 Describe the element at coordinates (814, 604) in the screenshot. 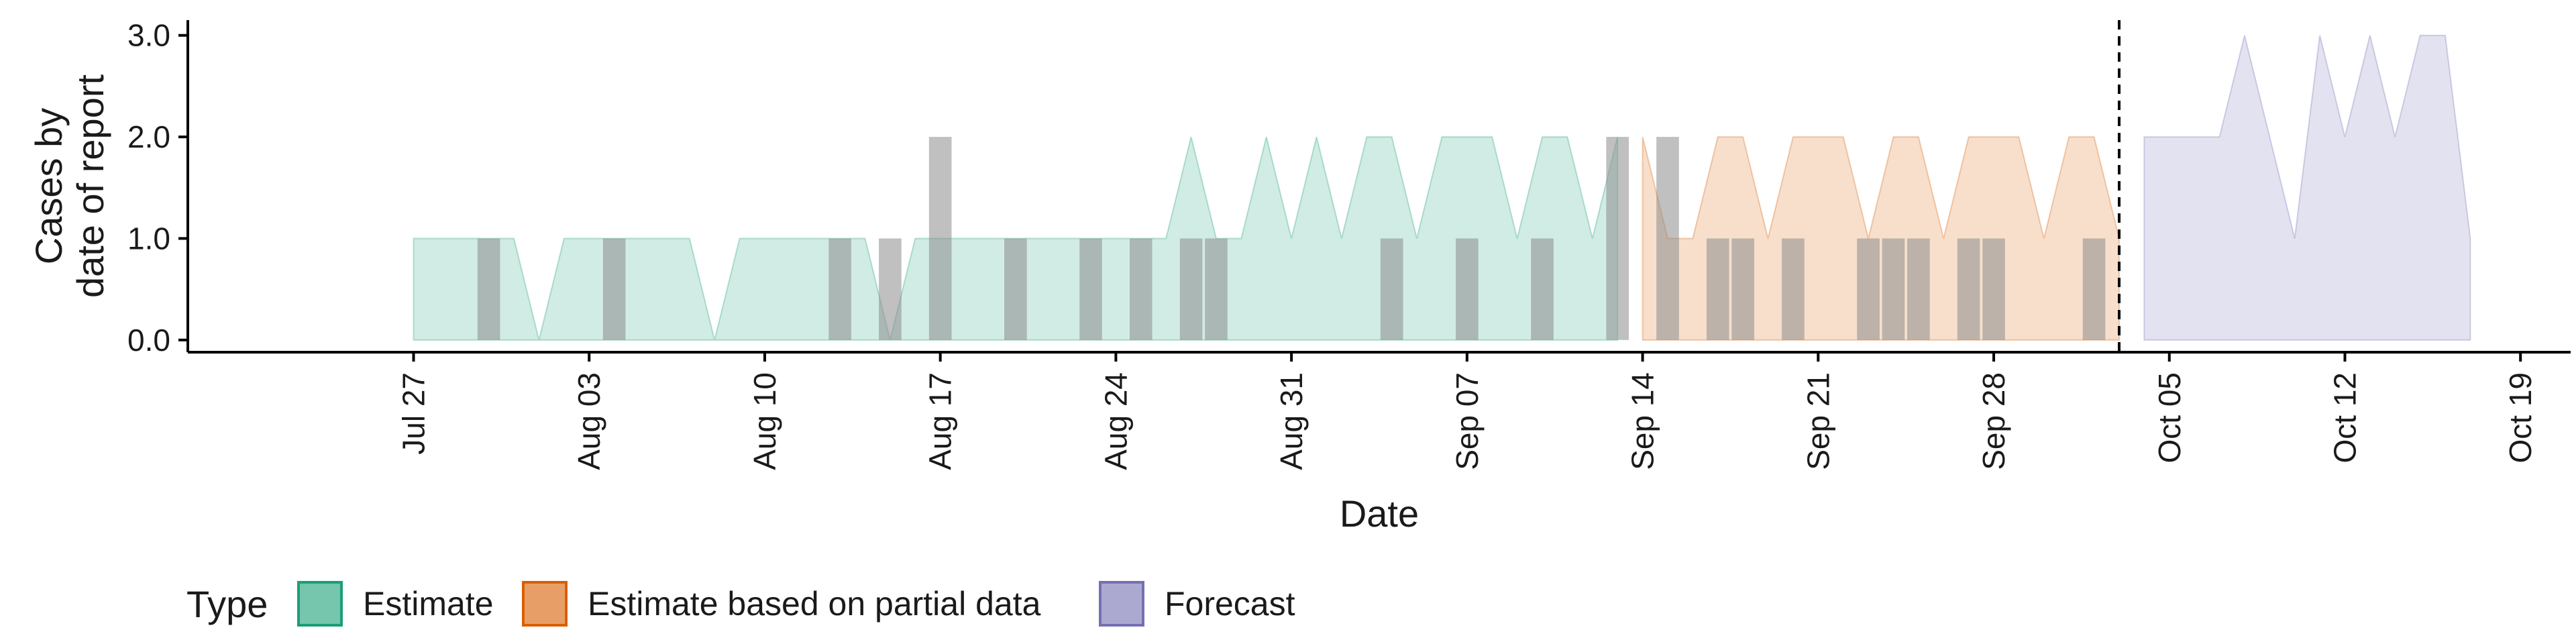

I see `legend-label: Estimate based on partial data` at that location.